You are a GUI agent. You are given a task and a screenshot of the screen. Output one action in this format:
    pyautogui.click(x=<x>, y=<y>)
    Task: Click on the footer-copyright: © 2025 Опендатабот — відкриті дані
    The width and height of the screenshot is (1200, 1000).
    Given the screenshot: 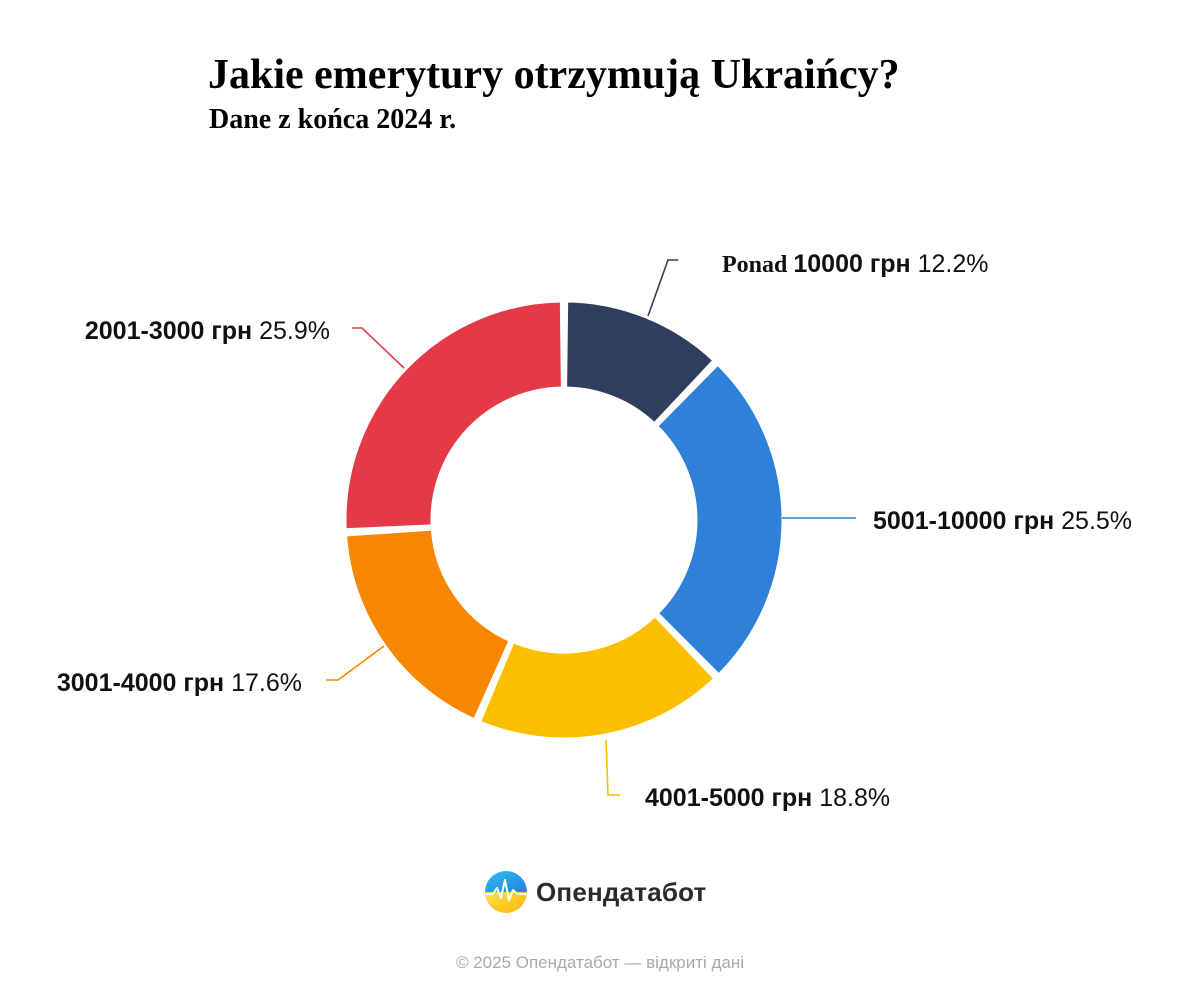 What is the action you would take?
    pyautogui.click(x=600, y=962)
    